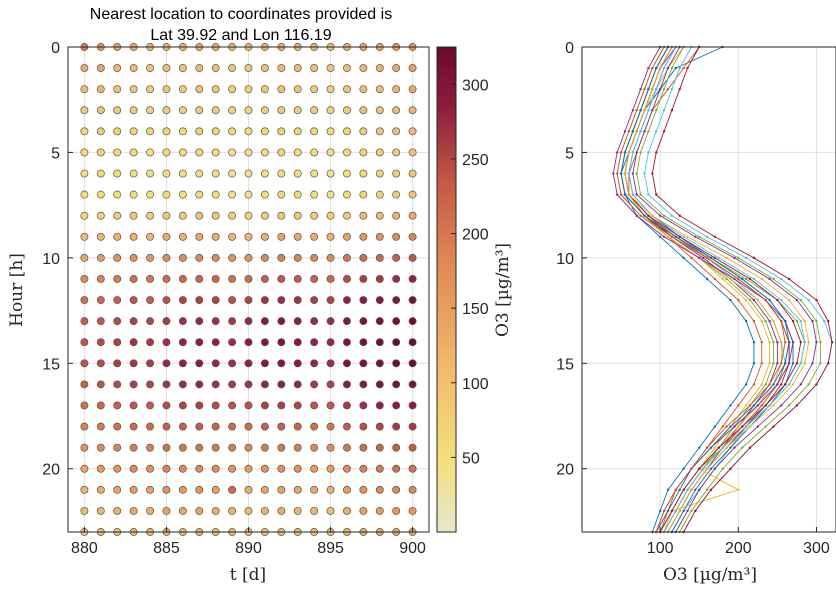  What do you see at coordinates (475, 160) in the screenshot?
I see `colorbar-tick-label: 250` at bounding box center [475, 160].